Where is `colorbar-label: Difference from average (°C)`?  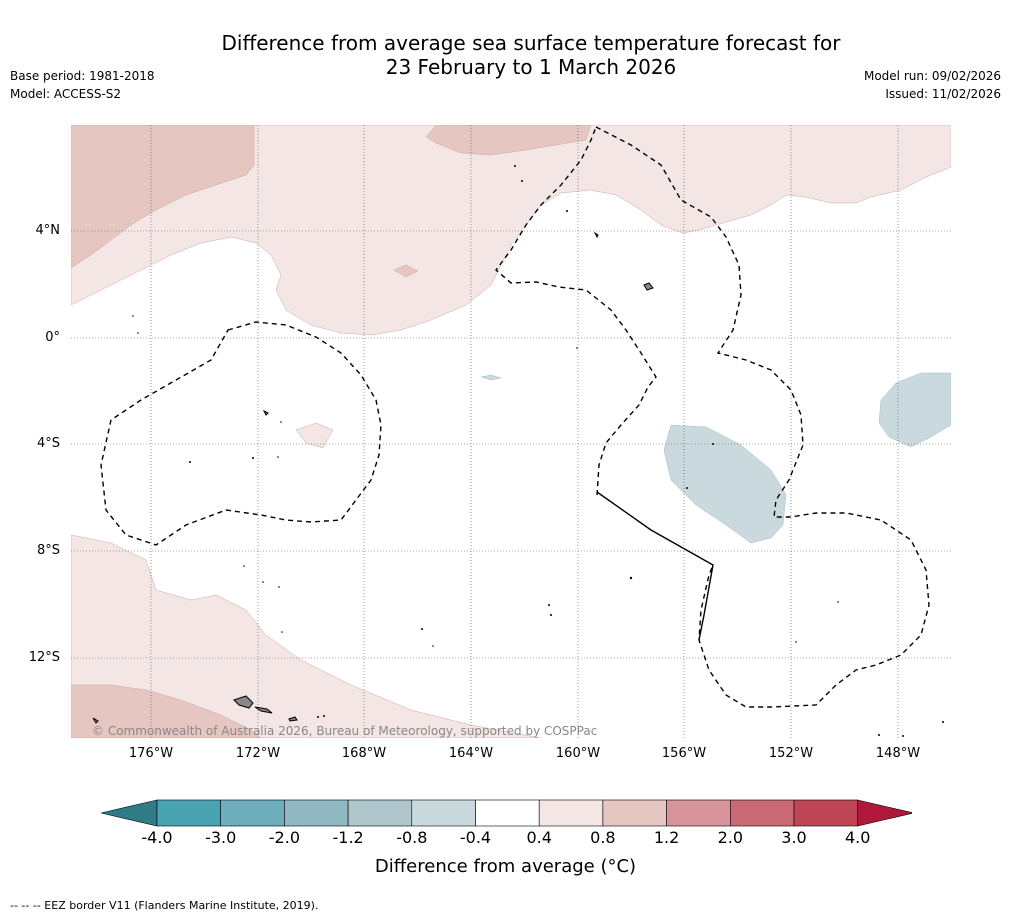 colorbar-label: Difference from average (°C) is located at coordinates (505, 866).